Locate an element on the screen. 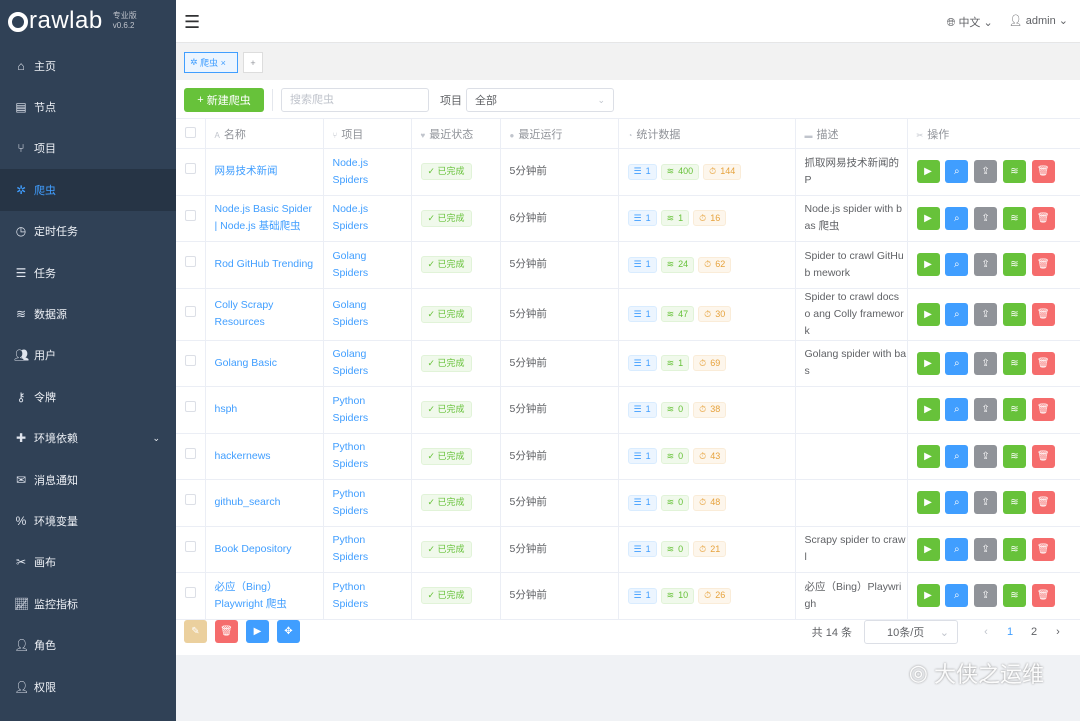 The height and width of the screenshot is (721, 1080). sidebar-item-3: ✲ 爬虫 is located at coordinates (88, 190).